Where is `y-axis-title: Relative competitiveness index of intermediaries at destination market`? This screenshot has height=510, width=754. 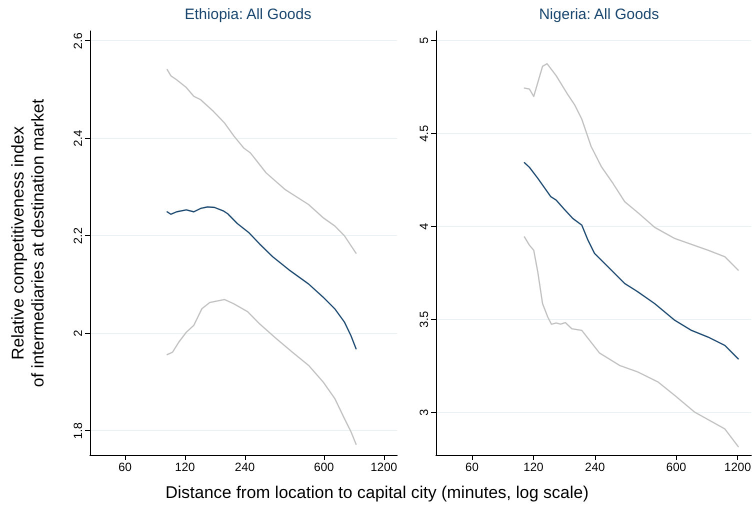
y-axis-title: Relative competitiveness index of intermediaries at destination market is located at coordinates (28, 243).